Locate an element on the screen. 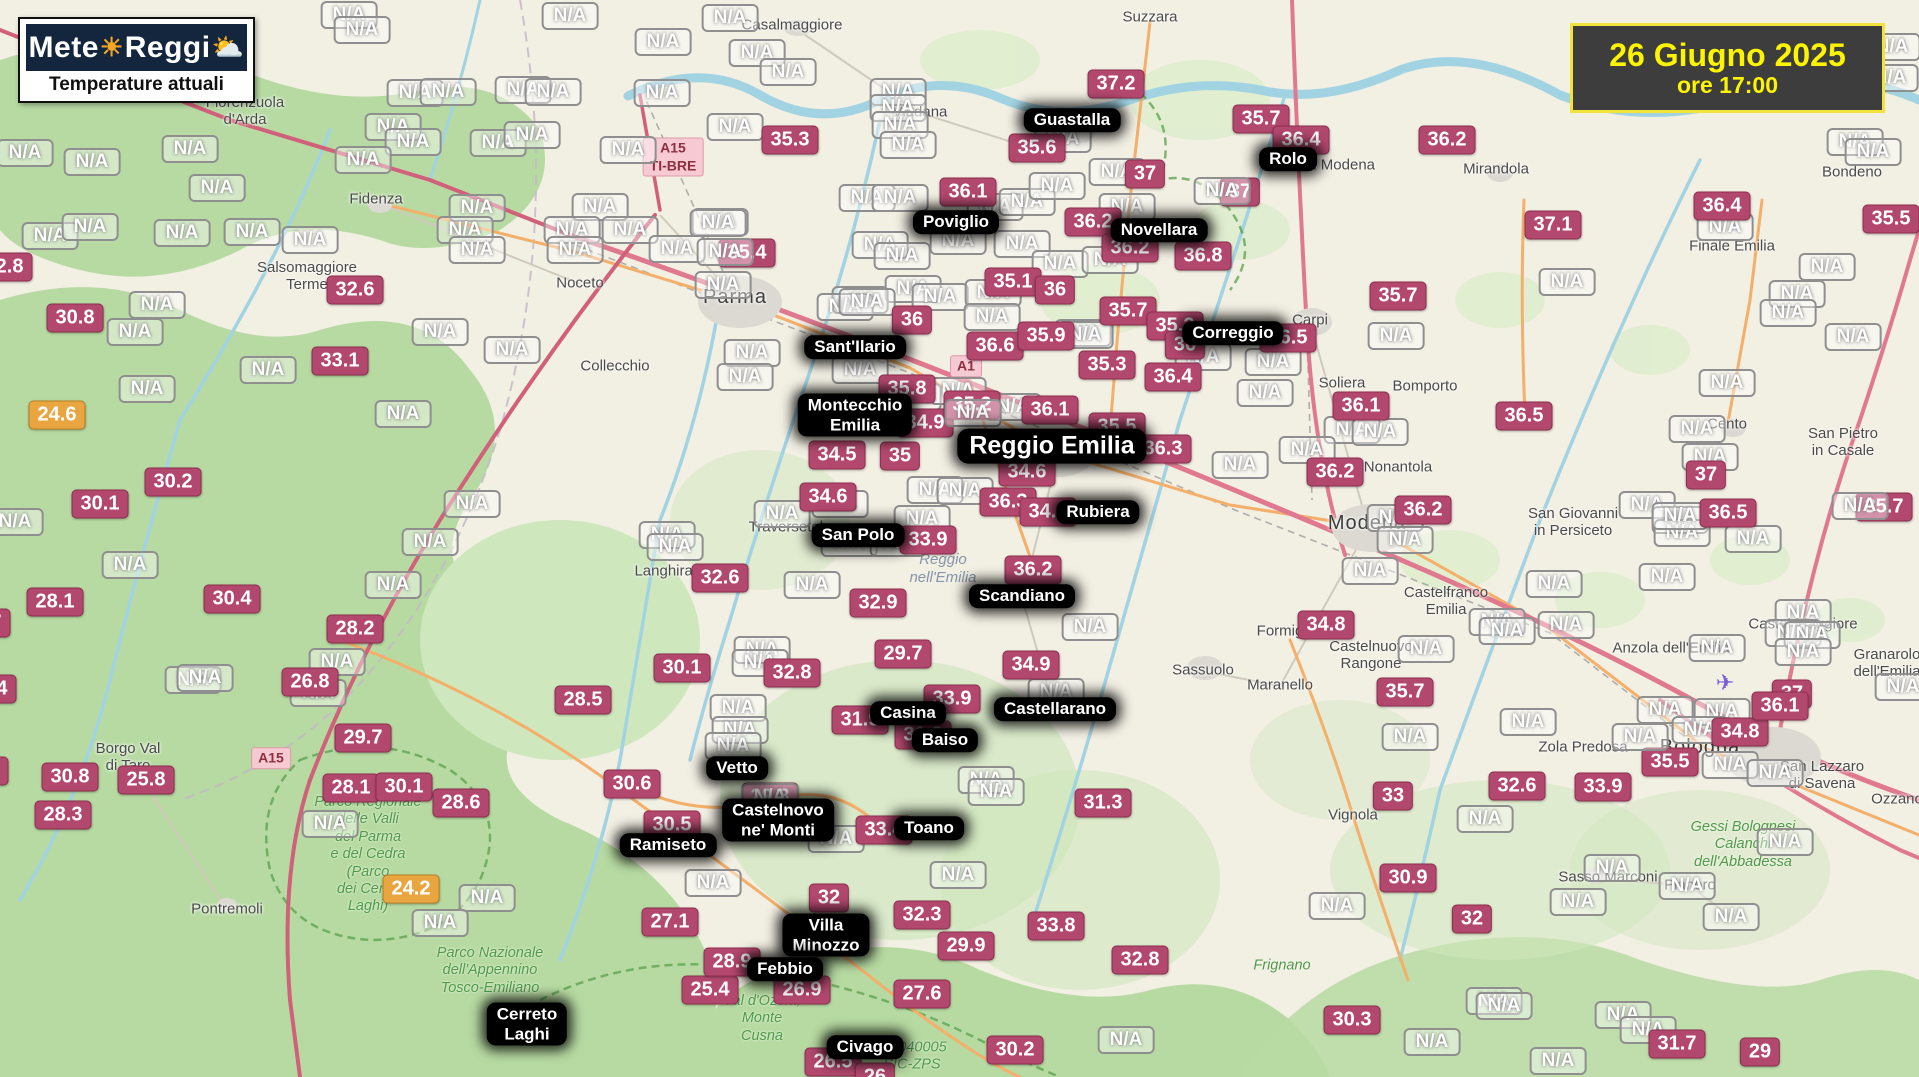  map-town-label: Bondeno is located at coordinates (1852, 172).